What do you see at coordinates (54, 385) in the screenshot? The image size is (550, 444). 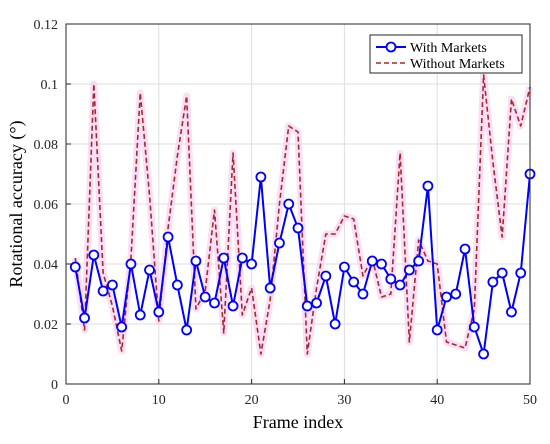 I see `y-tick-label: 0` at bounding box center [54, 385].